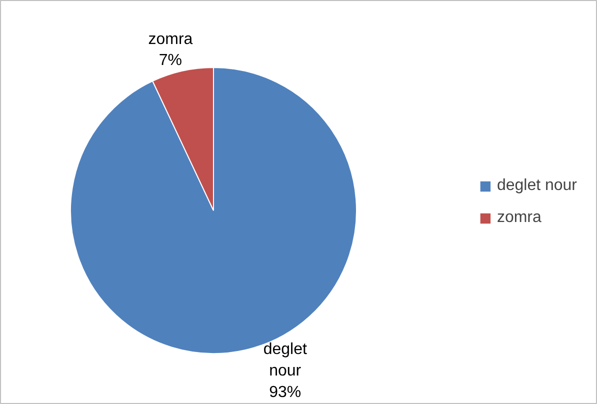 The height and width of the screenshot is (404, 597). What do you see at coordinates (285, 360) in the screenshot?
I see `slice-label: deglet nour` at bounding box center [285, 360].